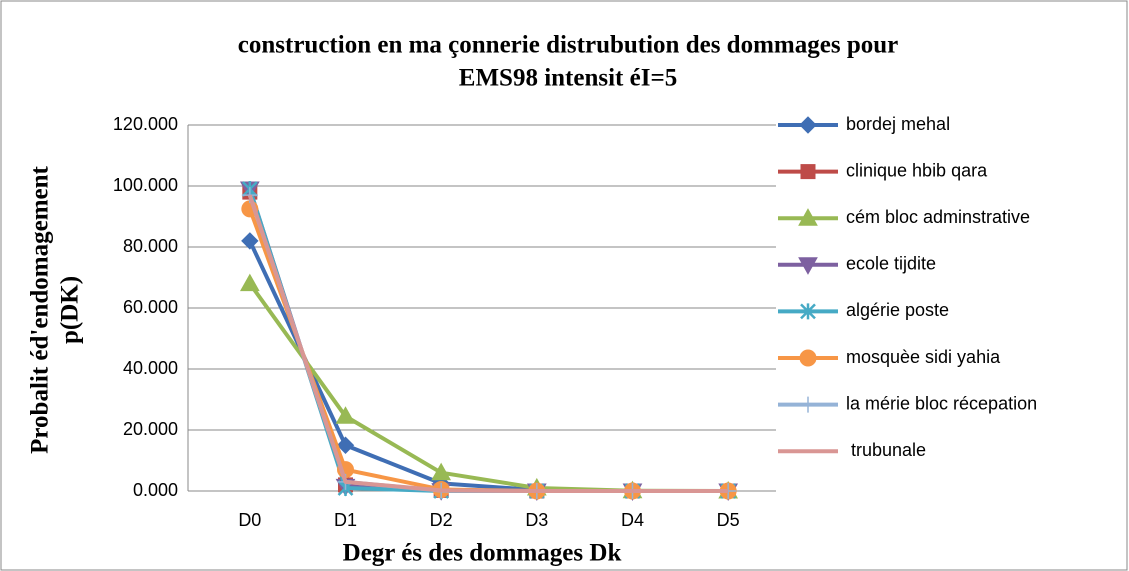  What do you see at coordinates (345, 520) in the screenshot?
I see `x-tick-label: D1` at bounding box center [345, 520].